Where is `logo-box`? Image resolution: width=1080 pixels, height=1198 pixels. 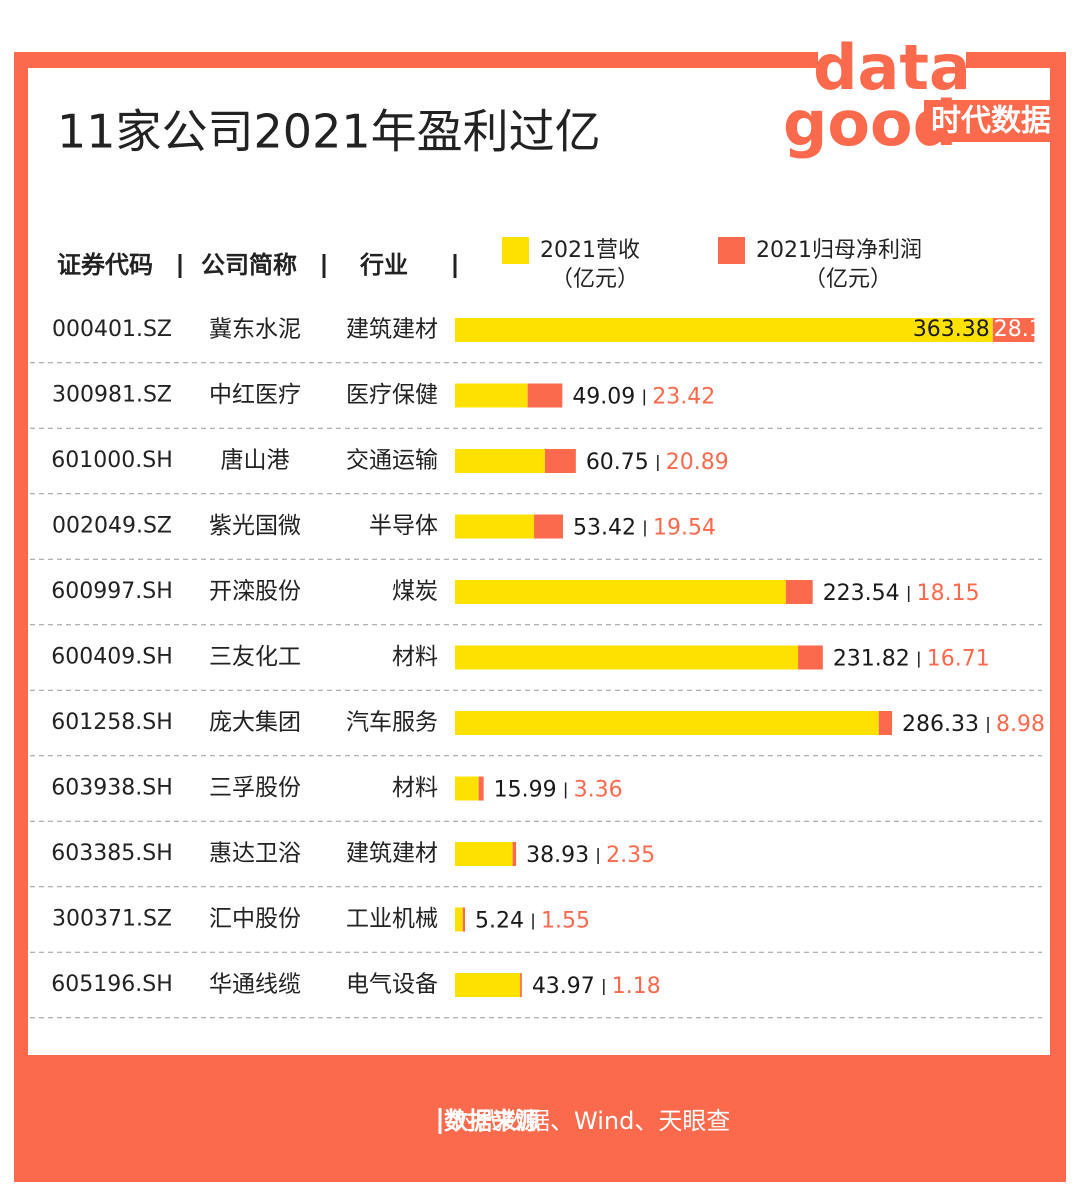 logo-box is located at coordinates (991, 121).